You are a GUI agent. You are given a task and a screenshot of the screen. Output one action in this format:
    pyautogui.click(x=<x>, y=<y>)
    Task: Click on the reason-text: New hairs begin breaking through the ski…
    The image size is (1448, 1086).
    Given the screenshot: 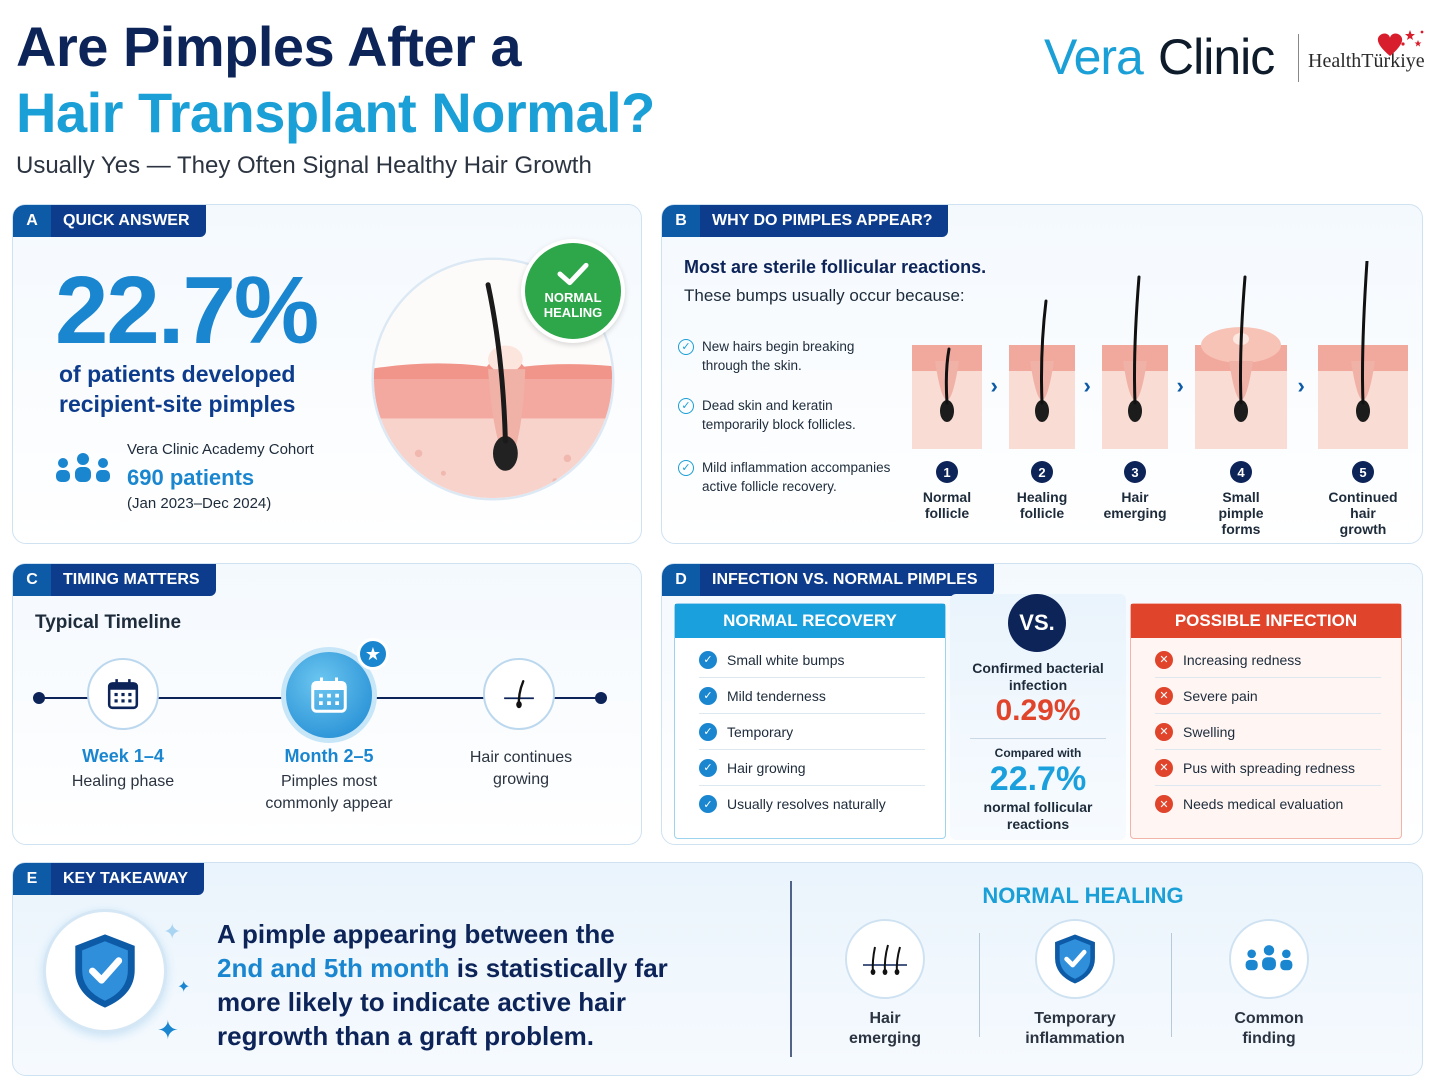 What is the action you would take?
    pyautogui.click(x=778, y=356)
    